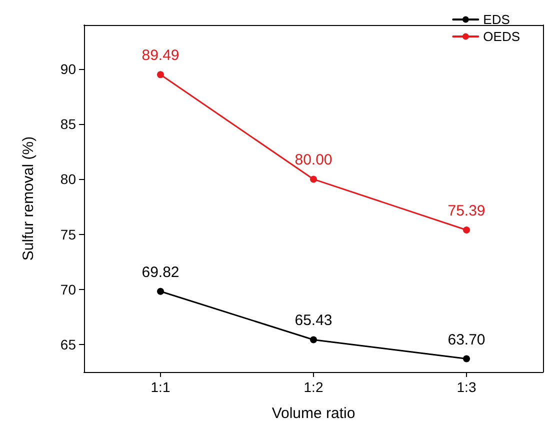 The height and width of the screenshot is (434, 555). What do you see at coordinates (314, 387) in the screenshot?
I see `x-tick-label: 1:2` at bounding box center [314, 387].